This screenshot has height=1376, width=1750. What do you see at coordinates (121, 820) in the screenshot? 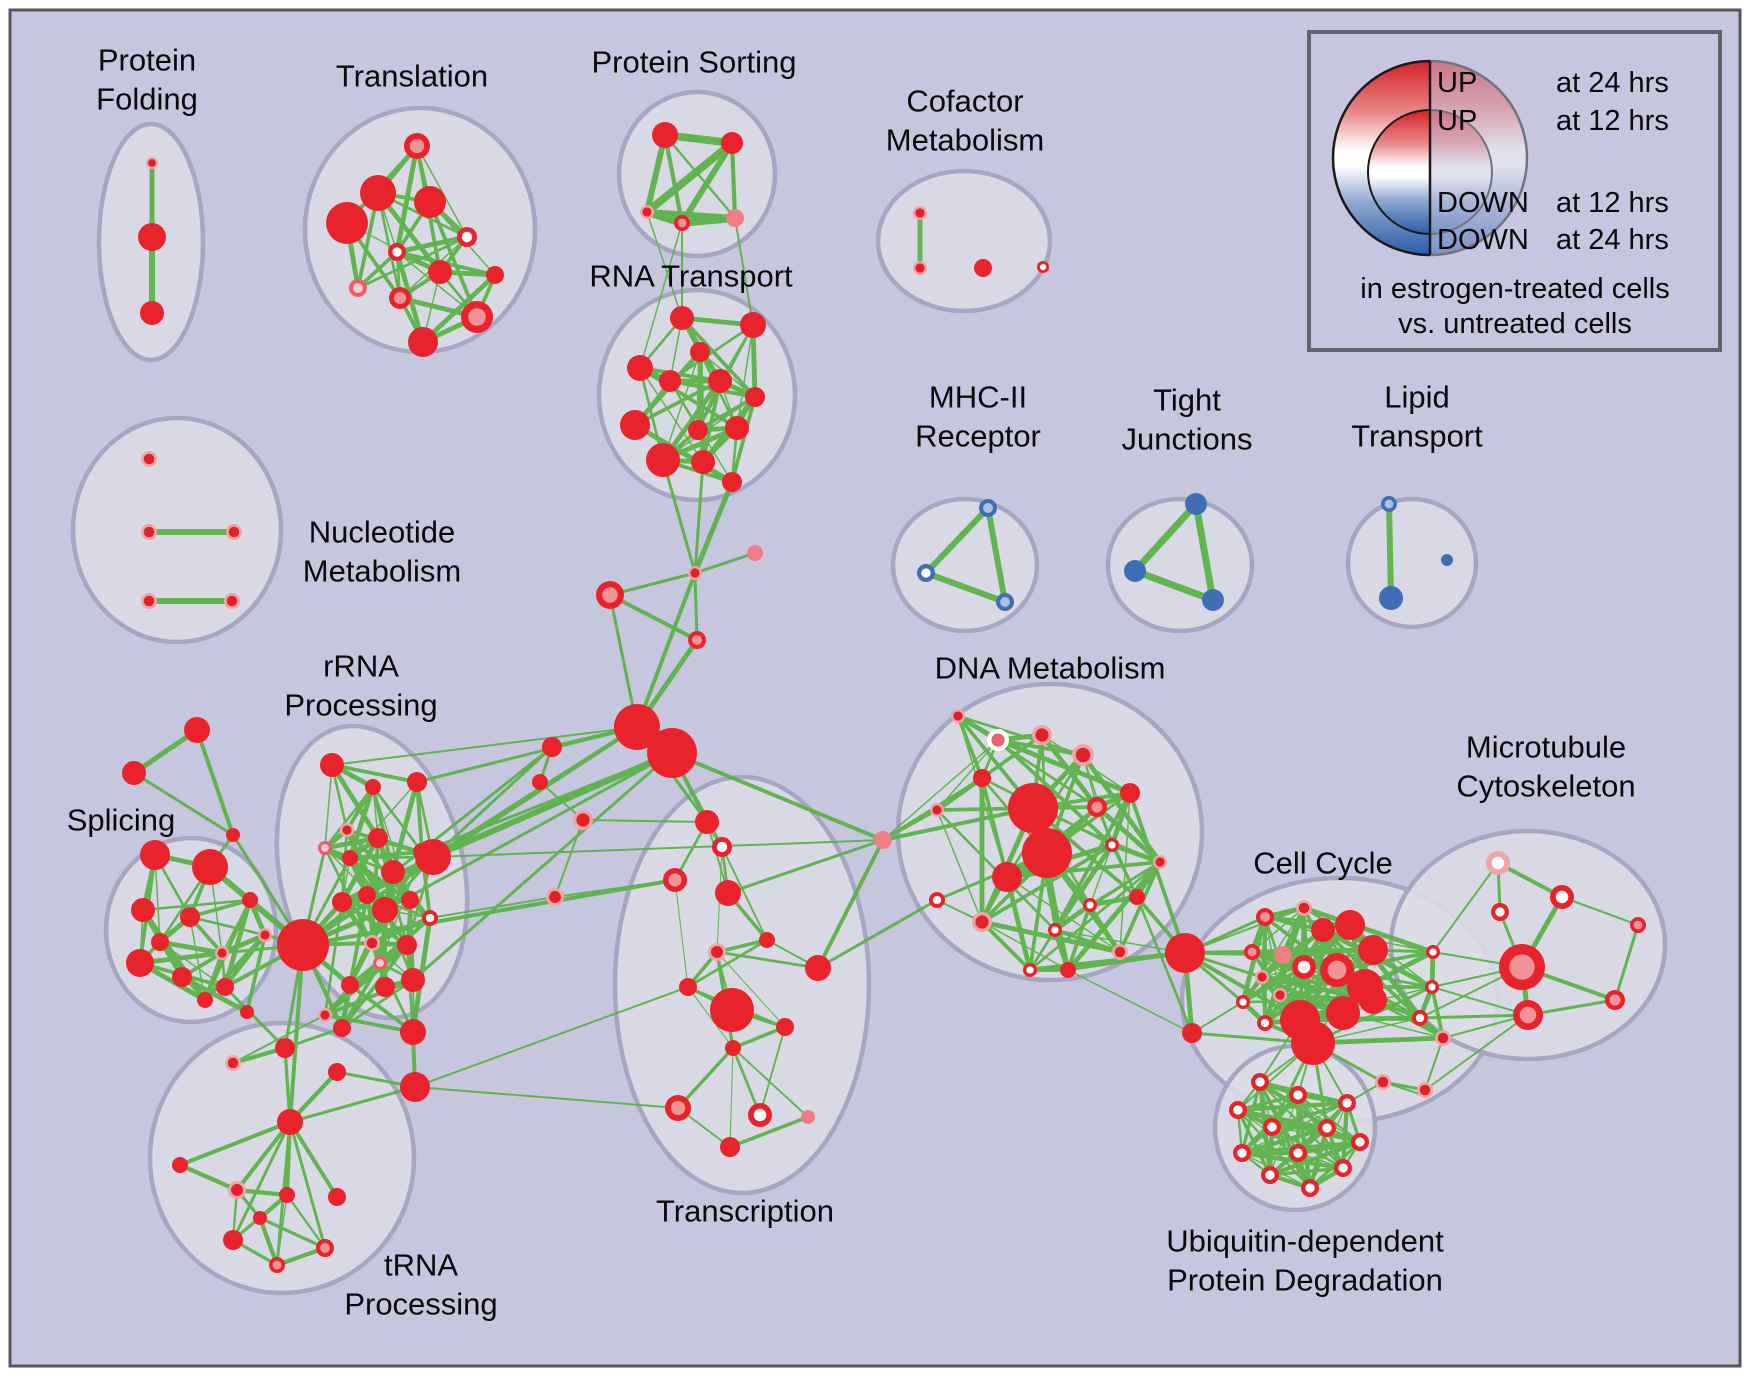
I see `cluster-label-splicing: Splicing` at bounding box center [121, 820].